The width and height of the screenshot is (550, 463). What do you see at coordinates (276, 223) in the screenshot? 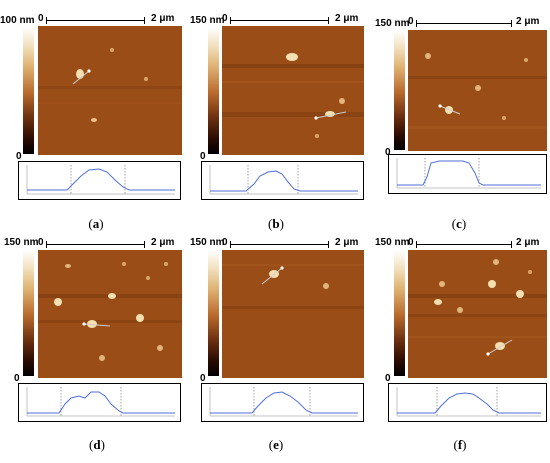
I see `panel-caption-b: (b)` at bounding box center [276, 223].